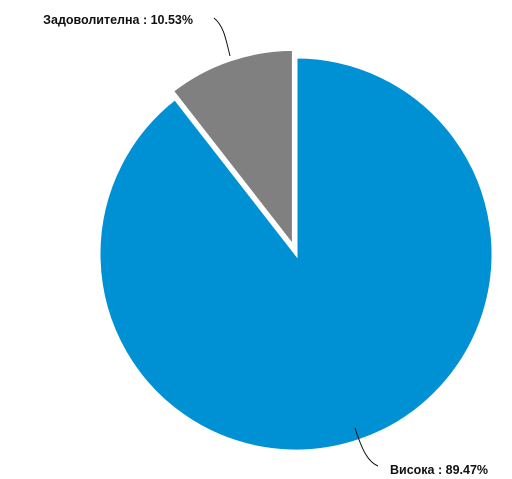  I want to click on pie-slice-zadovolitelna, so click(232, 149).